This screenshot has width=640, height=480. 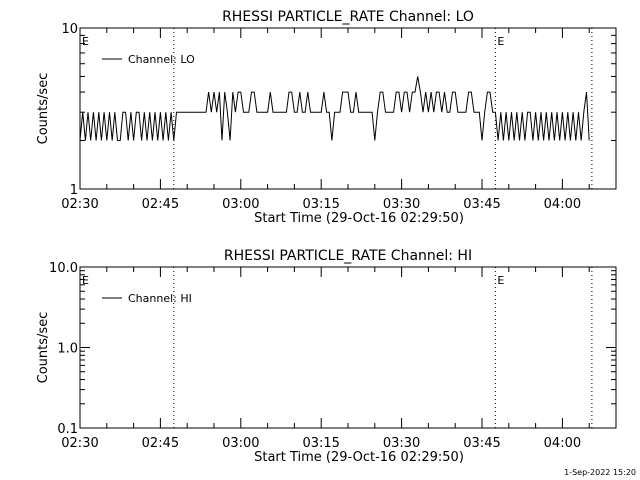 What do you see at coordinates (348, 17) in the screenshot?
I see `chart-title: RHESSI PARTICLE_RATE Channel: LO` at bounding box center [348, 17].